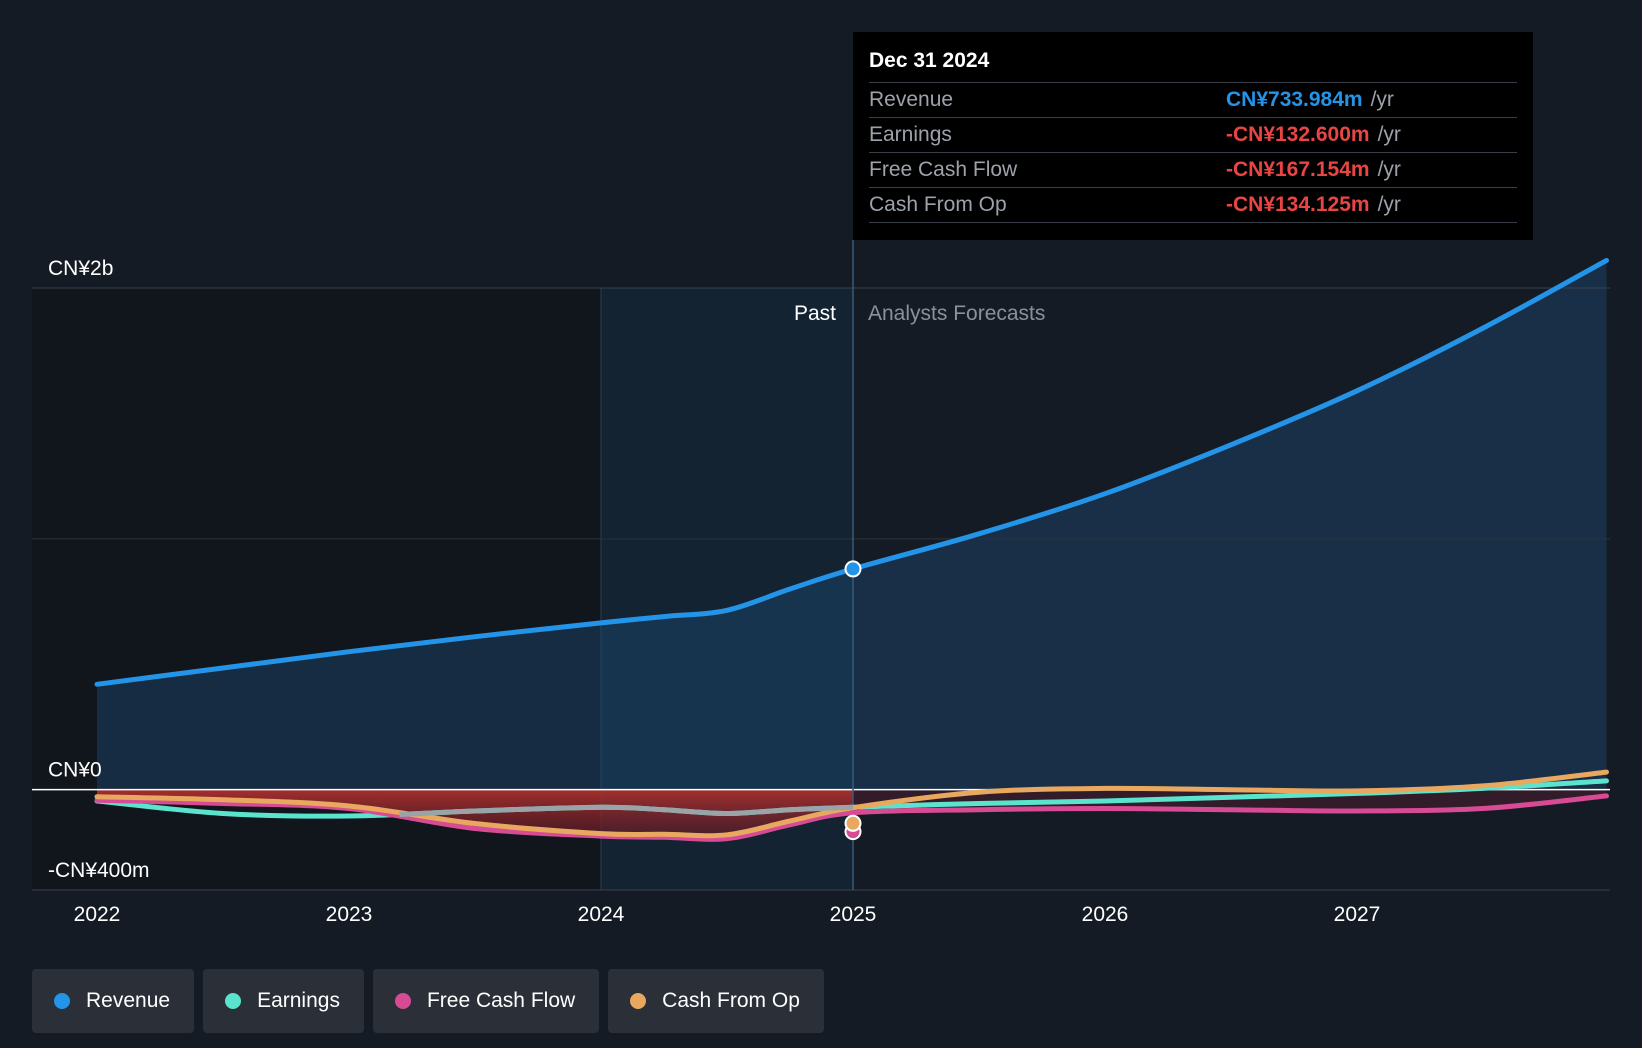 The height and width of the screenshot is (1048, 1642). I want to click on x-tick-label: 2027, so click(1357, 914).